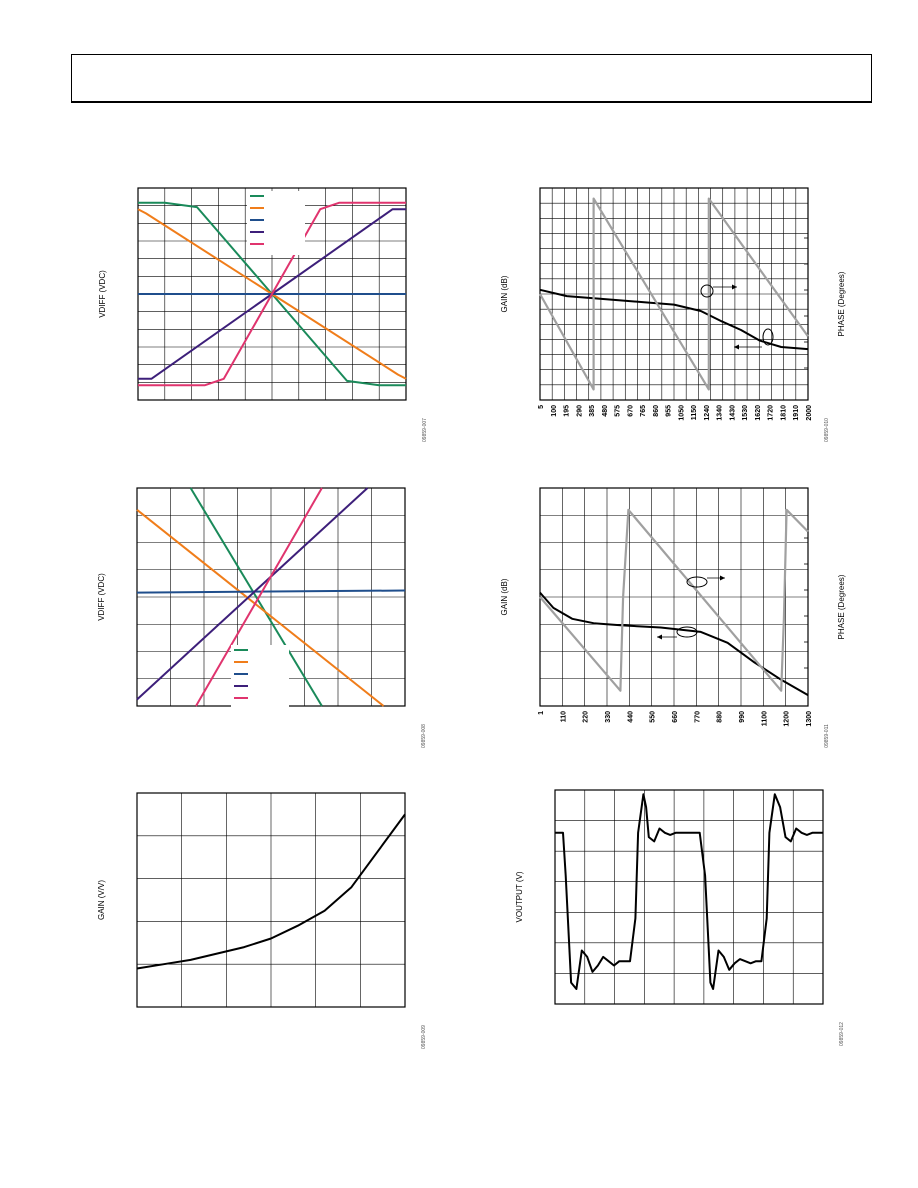 This screenshot has width=918, height=1188. Describe the element at coordinates (554, 411) in the screenshot. I see `plot4-xtick-label: 100` at that location.